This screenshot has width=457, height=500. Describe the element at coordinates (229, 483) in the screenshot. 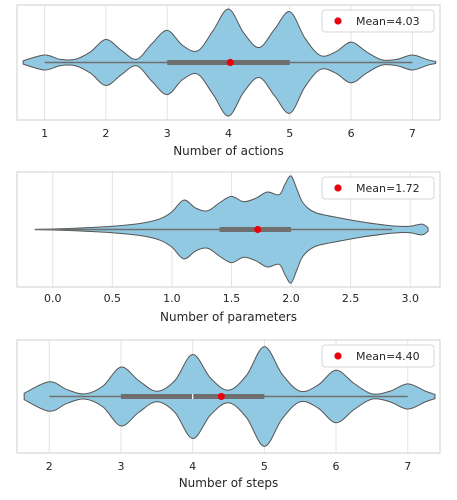

I see `x-axis-title: Number of steps` at that location.